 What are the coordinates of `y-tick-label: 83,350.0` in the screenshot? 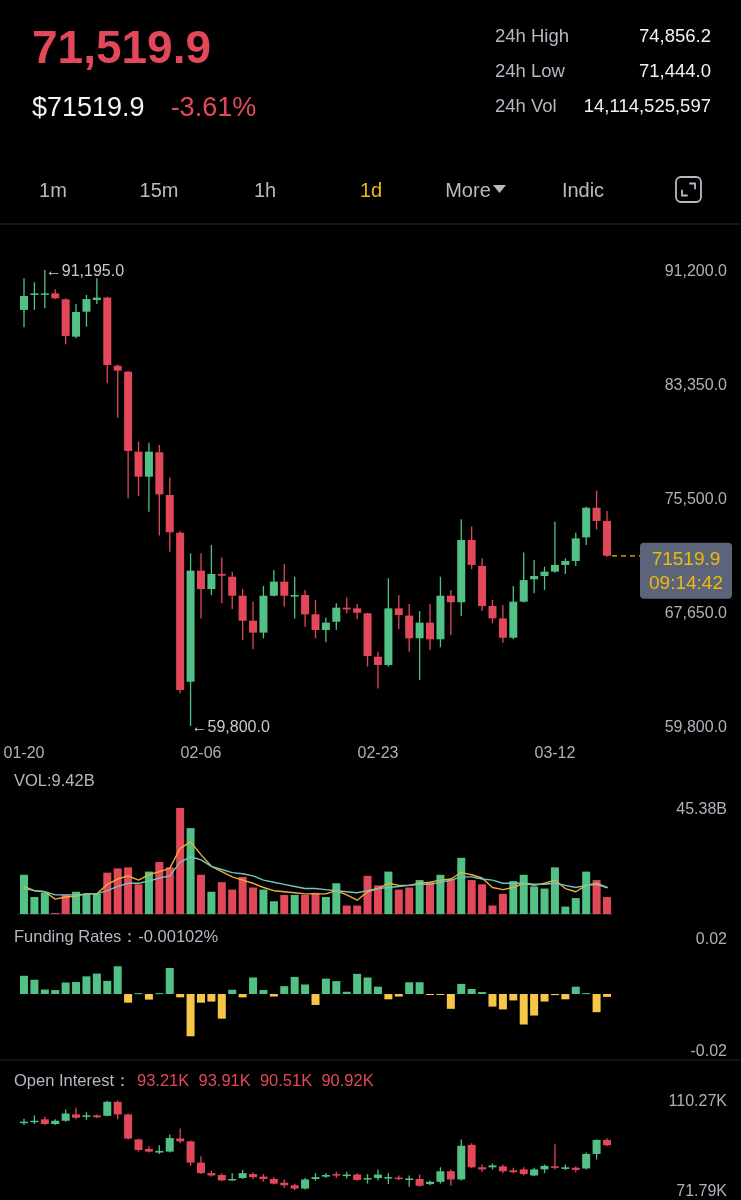 It's located at (696, 384).